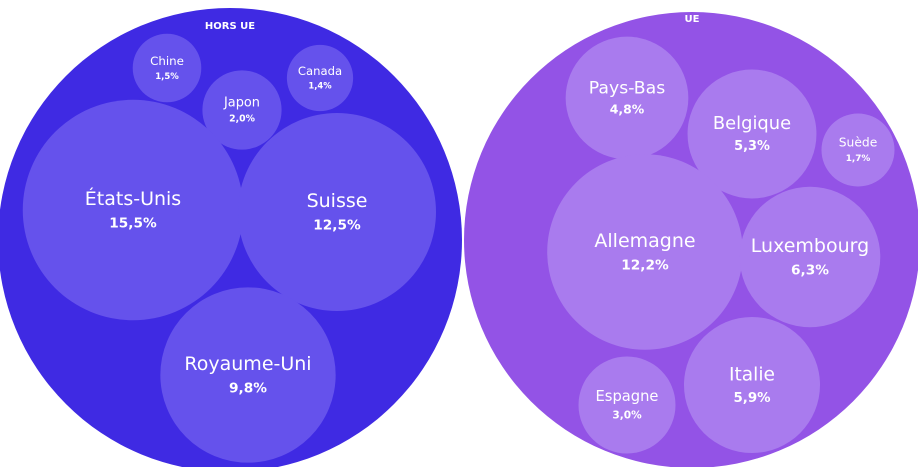 This screenshot has height=467, width=918. What do you see at coordinates (627, 109) in the screenshot?
I see `bubble-value: 4,8%` at bounding box center [627, 109].